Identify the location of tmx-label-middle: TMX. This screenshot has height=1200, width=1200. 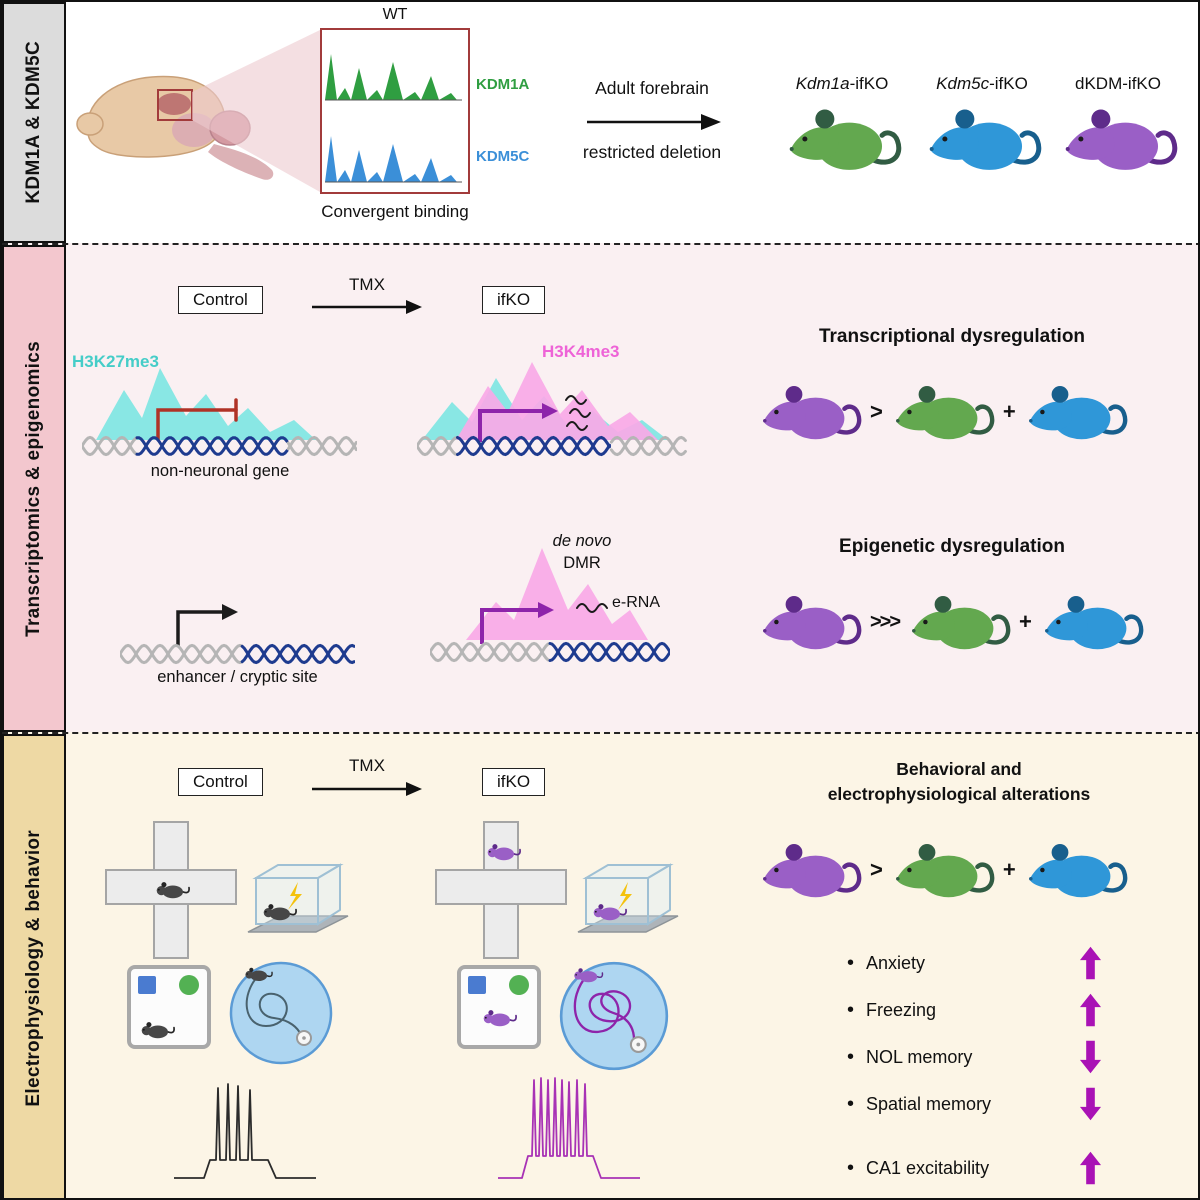
(367, 284).